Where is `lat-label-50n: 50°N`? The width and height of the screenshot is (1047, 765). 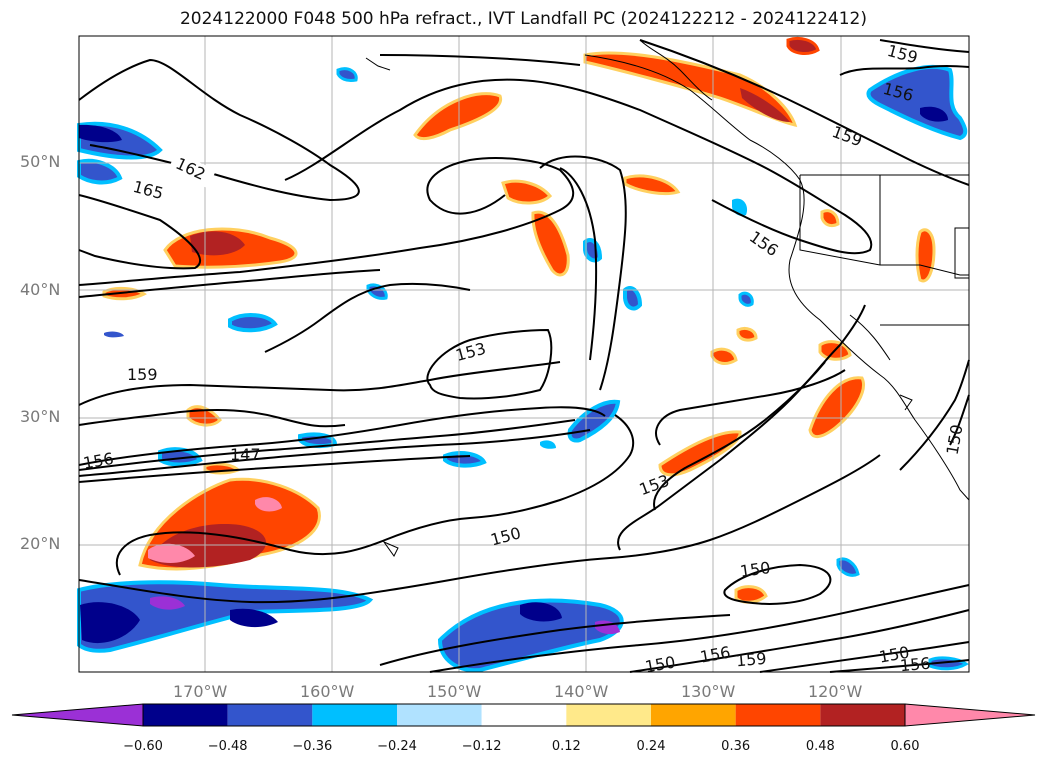
lat-label-50n: 50°N is located at coordinates (40, 161).